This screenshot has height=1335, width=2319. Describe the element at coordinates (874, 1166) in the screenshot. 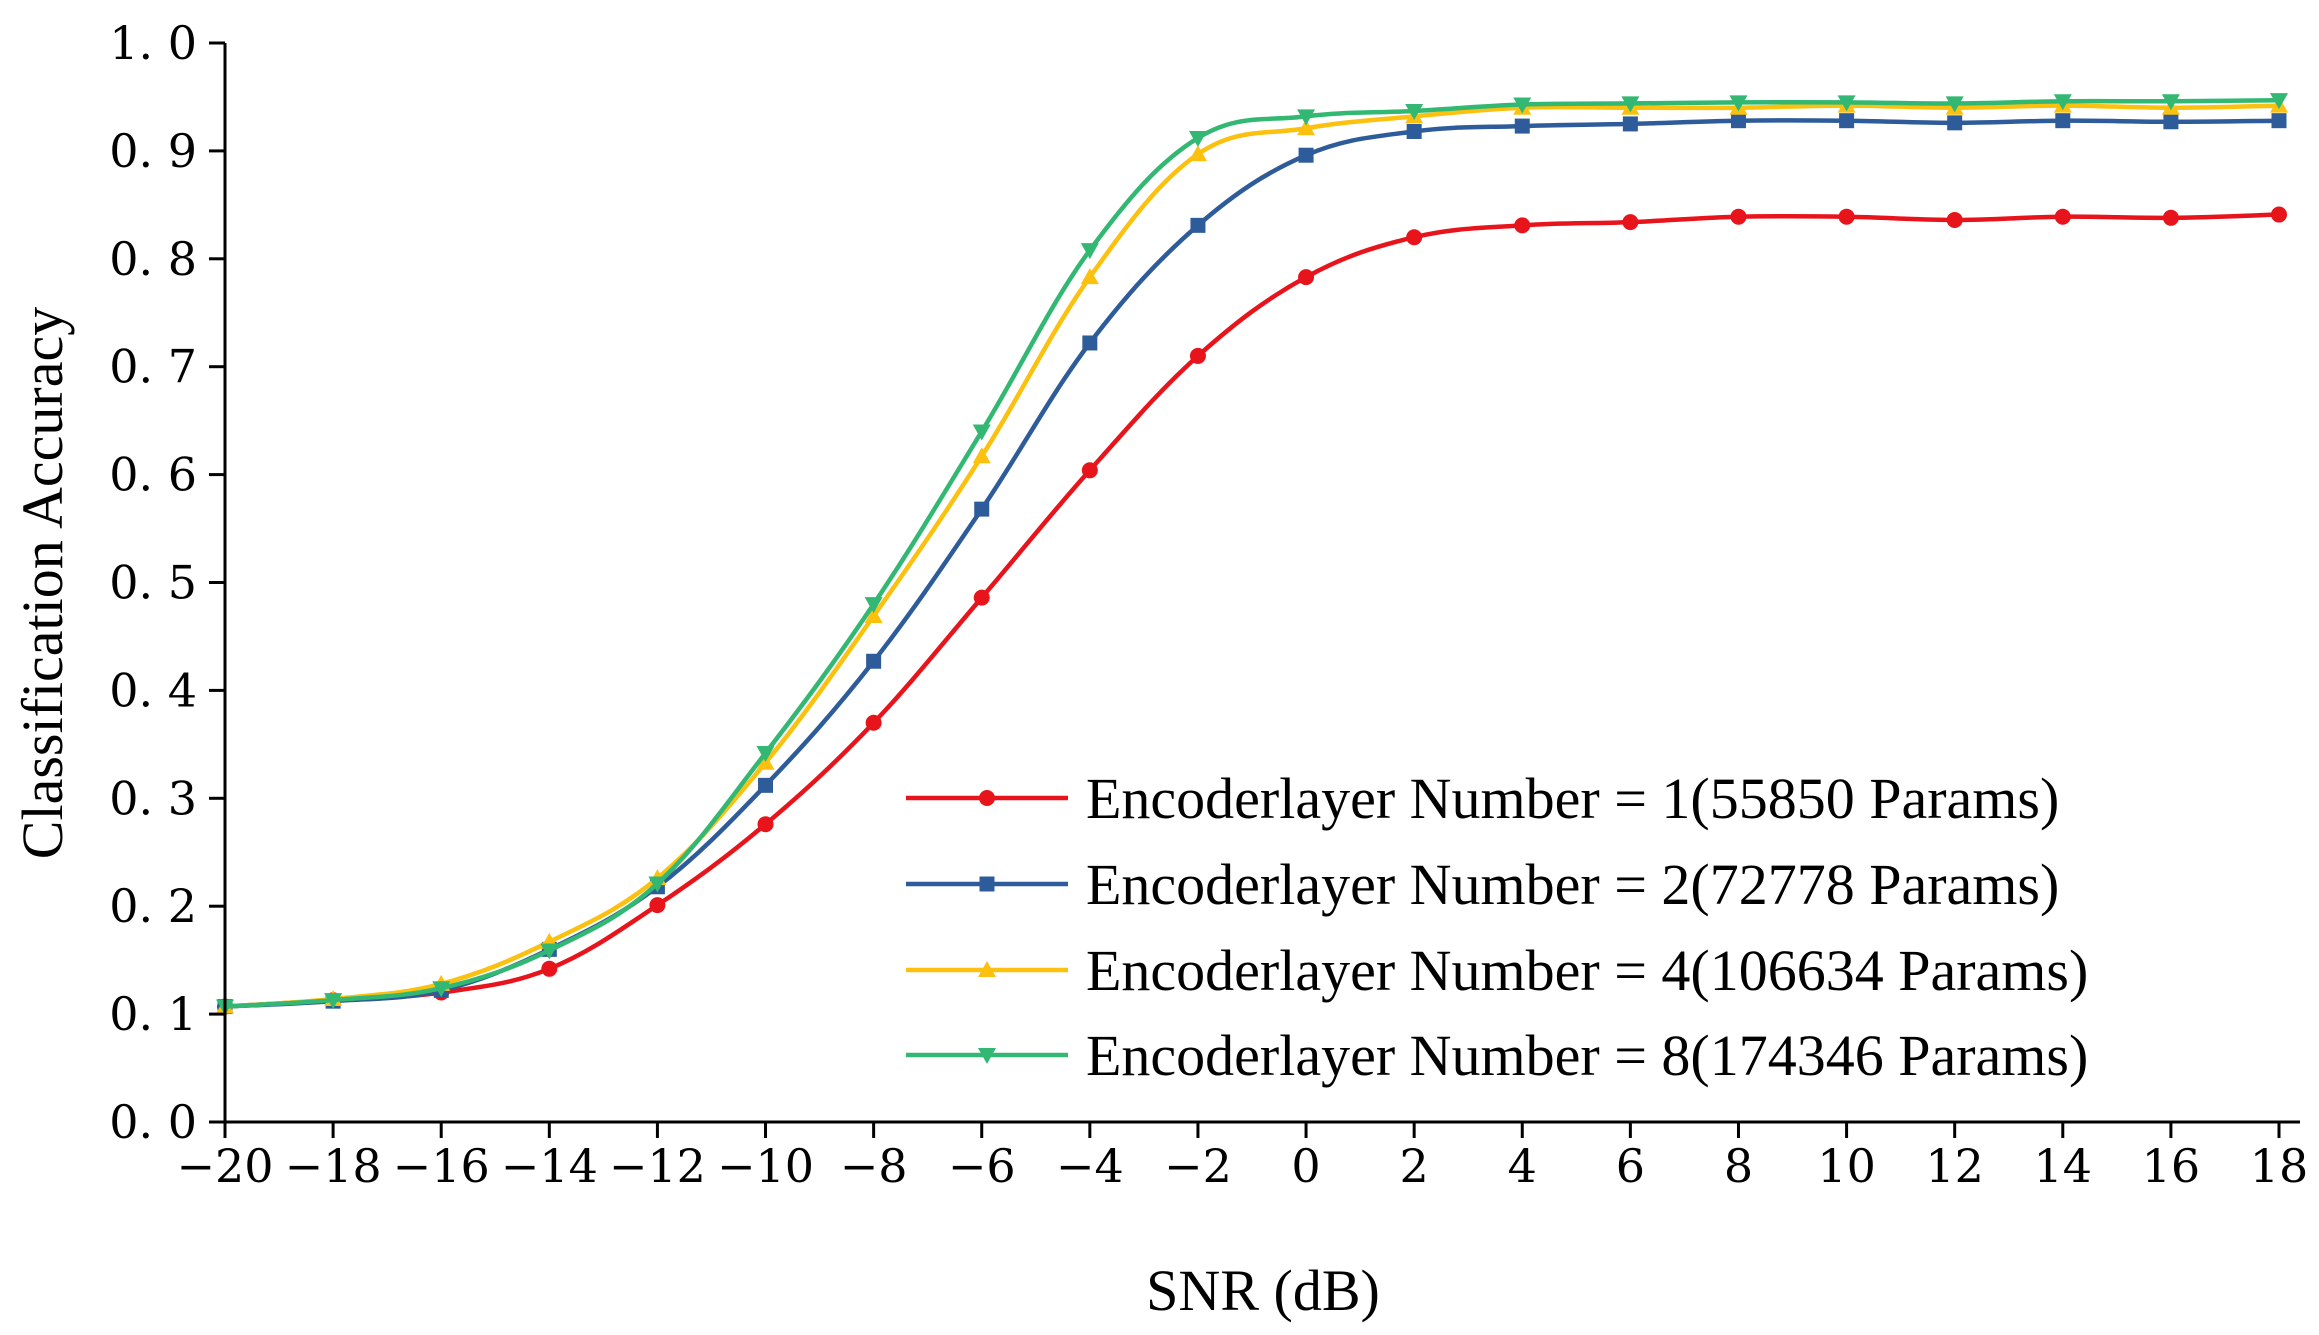

I see `x-tick-label: −8` at that location.